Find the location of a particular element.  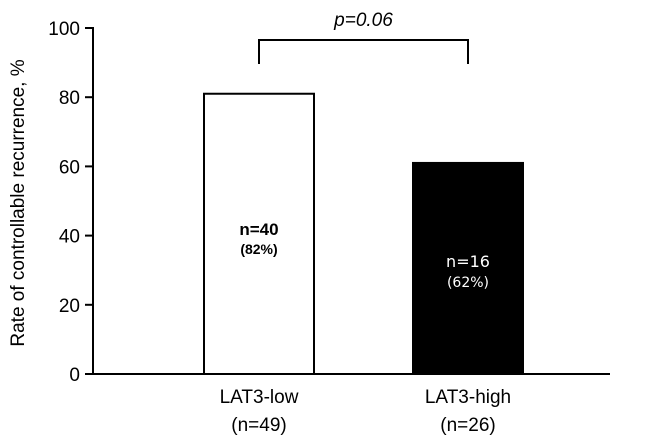

p-value-label: p=0.06 is located at coordinates (363, 20).